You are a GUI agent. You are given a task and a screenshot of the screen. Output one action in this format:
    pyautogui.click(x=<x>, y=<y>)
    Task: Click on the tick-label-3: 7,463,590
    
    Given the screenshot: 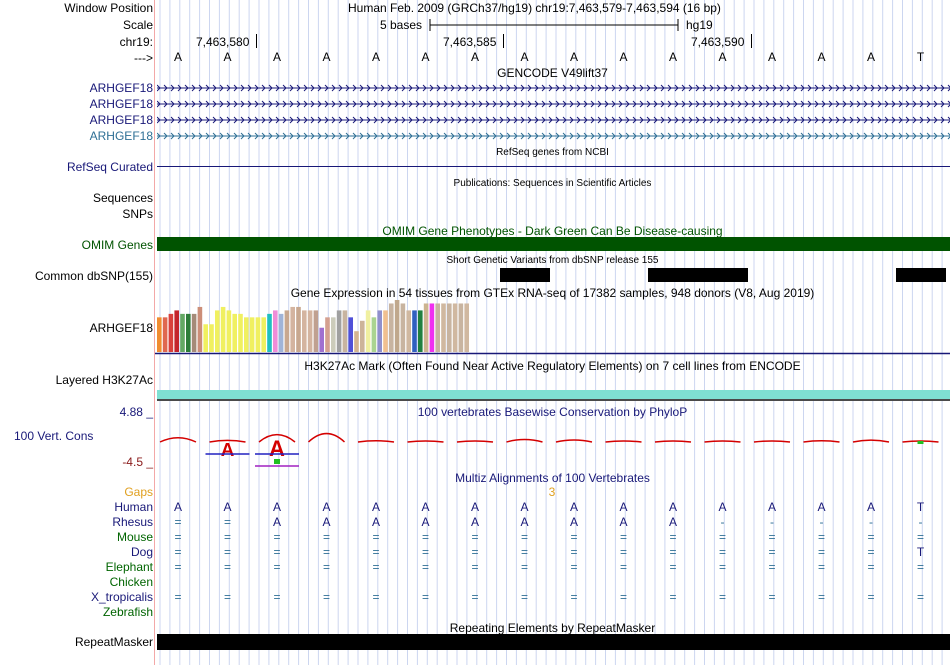 What is the action you would take?
    pyautogui.click(x=718, y=42)
    